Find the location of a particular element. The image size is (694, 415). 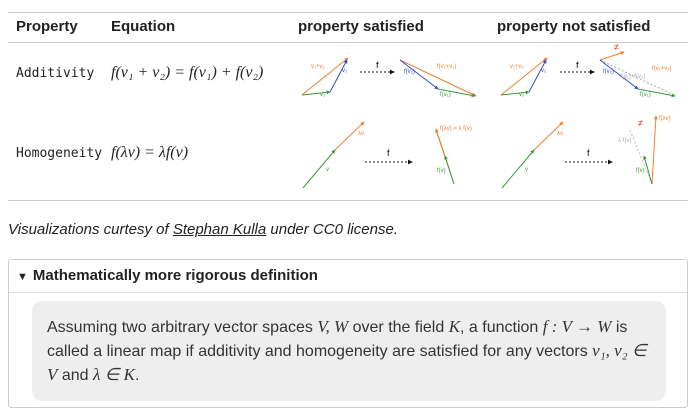

author-link: Stephan Kulla is located at coordinates (219, 229).